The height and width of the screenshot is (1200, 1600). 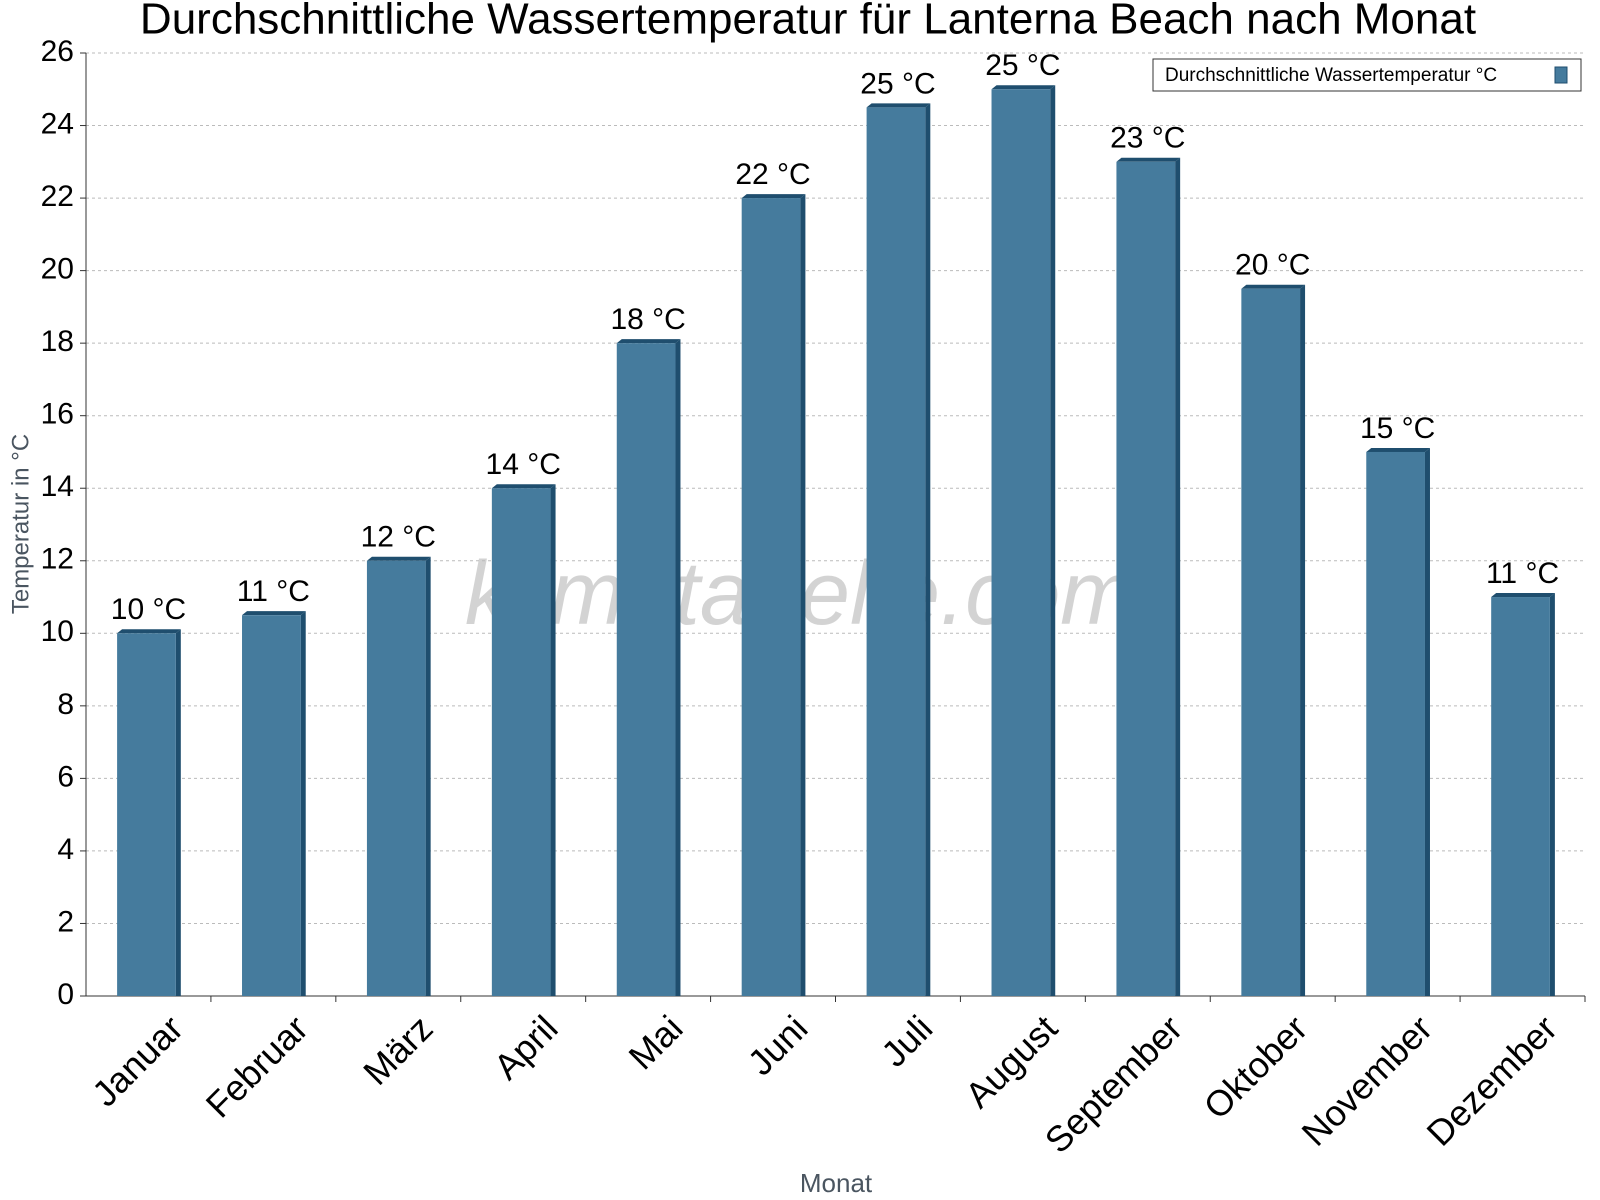 What do you see at coordinates (57, 341) in the screenshot?
I see `y-tick-label: 18` at bounding box center [57, 341].